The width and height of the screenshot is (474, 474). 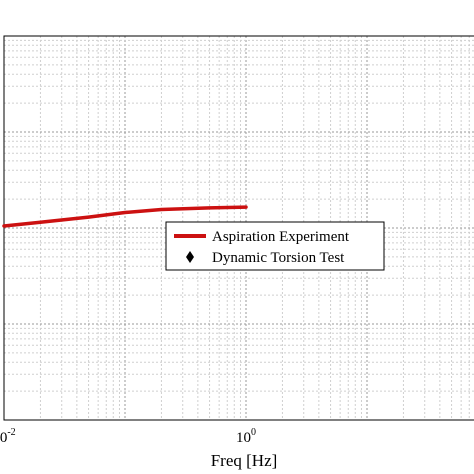 What do you see at coordinates (128, 436) in the screenshot?
I see `x-axis-ticks: 10-2100102104` at bounding box center [128, 436].